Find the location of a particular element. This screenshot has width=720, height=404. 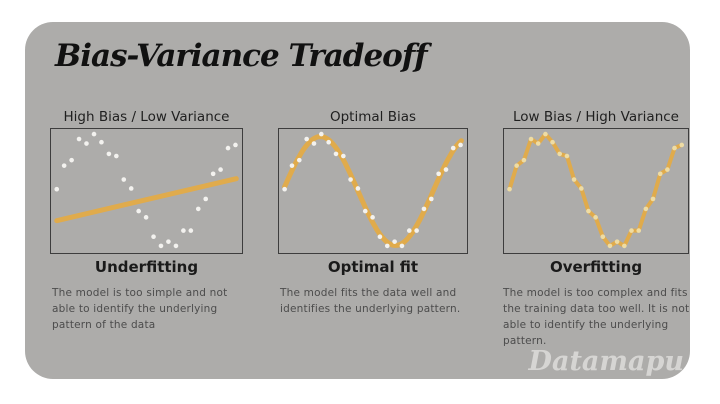

panel-header-low-bias: Low Bias / High Variance is located at coordinates (596, 117).